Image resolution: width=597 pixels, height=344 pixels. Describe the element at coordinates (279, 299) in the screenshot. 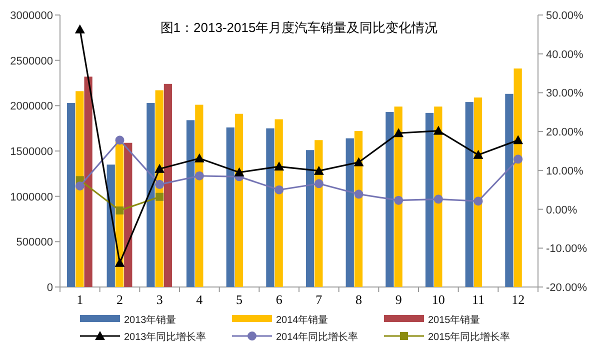

I see `x-tick-label: 6` at that location.